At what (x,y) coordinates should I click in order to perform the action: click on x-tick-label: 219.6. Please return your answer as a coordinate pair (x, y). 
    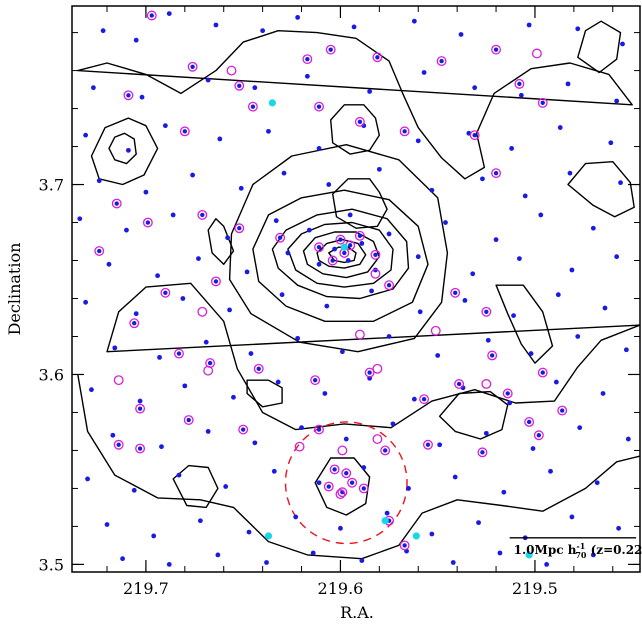
    Looking at the image, I should click on (341, 588).